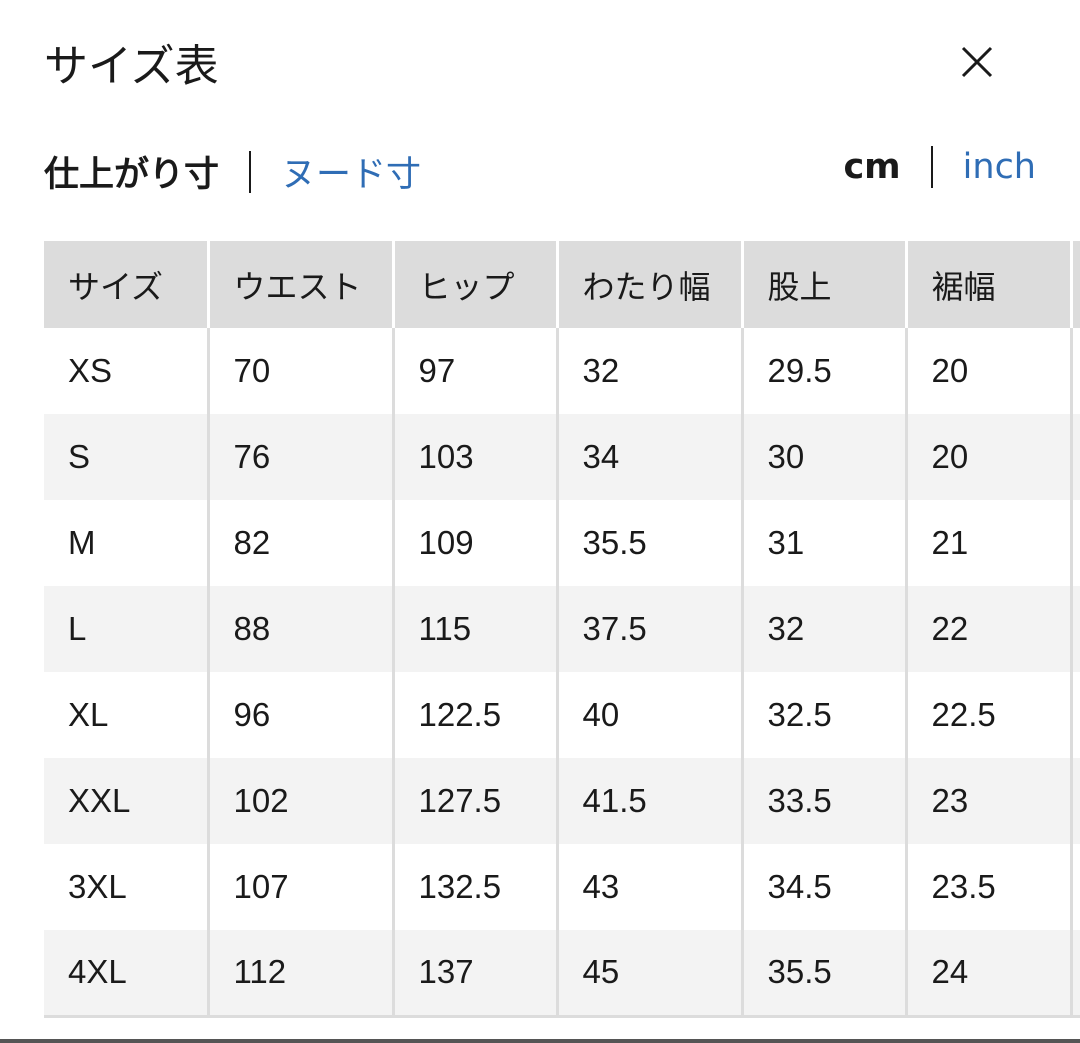 The image size is (1080, 1043). Describe the element at coordinates (540, 1041) in the screenshot. I see `bottom-divider` at that location.